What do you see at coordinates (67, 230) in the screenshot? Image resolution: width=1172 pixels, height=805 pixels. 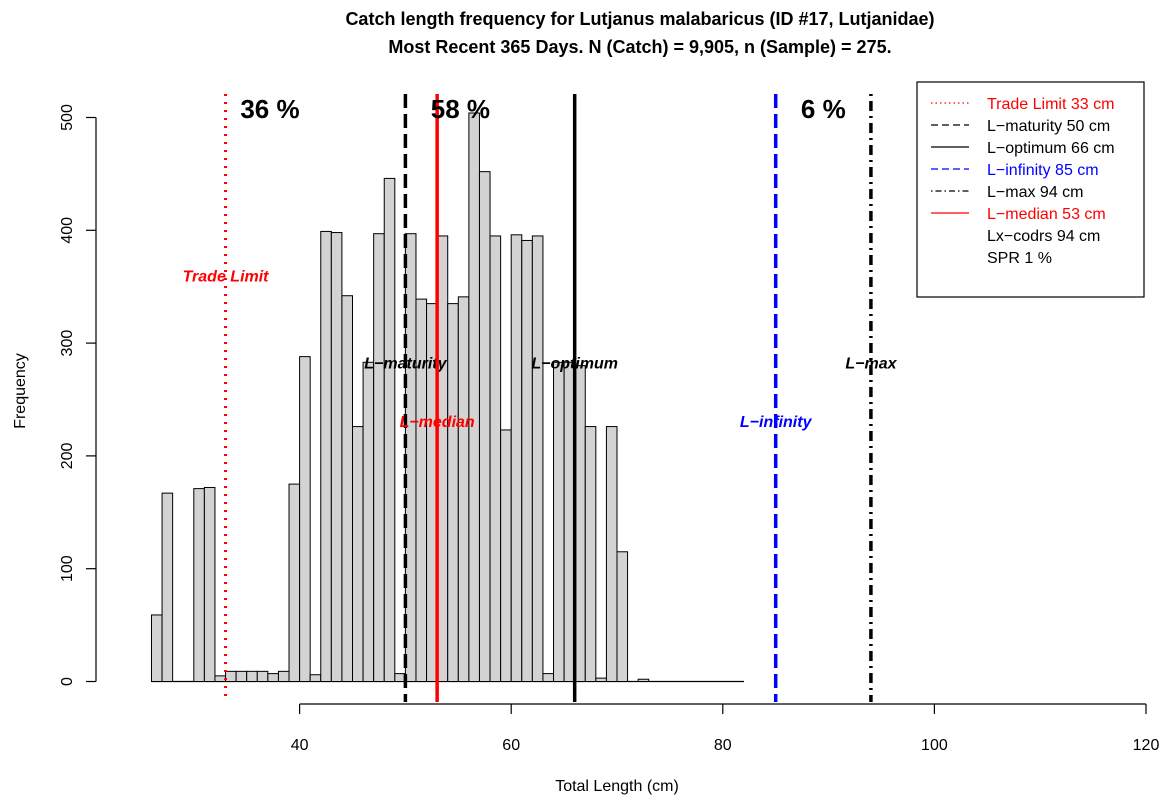 I see `y-tick-label-400: 400` at bounding box center [67, 230].